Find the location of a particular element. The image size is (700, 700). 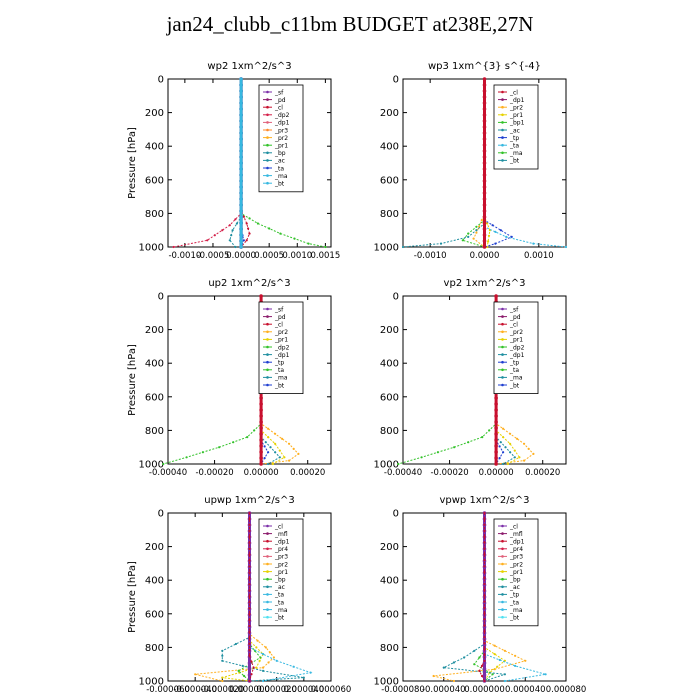

legend-label: _tp is located at coordinates (514, 138).